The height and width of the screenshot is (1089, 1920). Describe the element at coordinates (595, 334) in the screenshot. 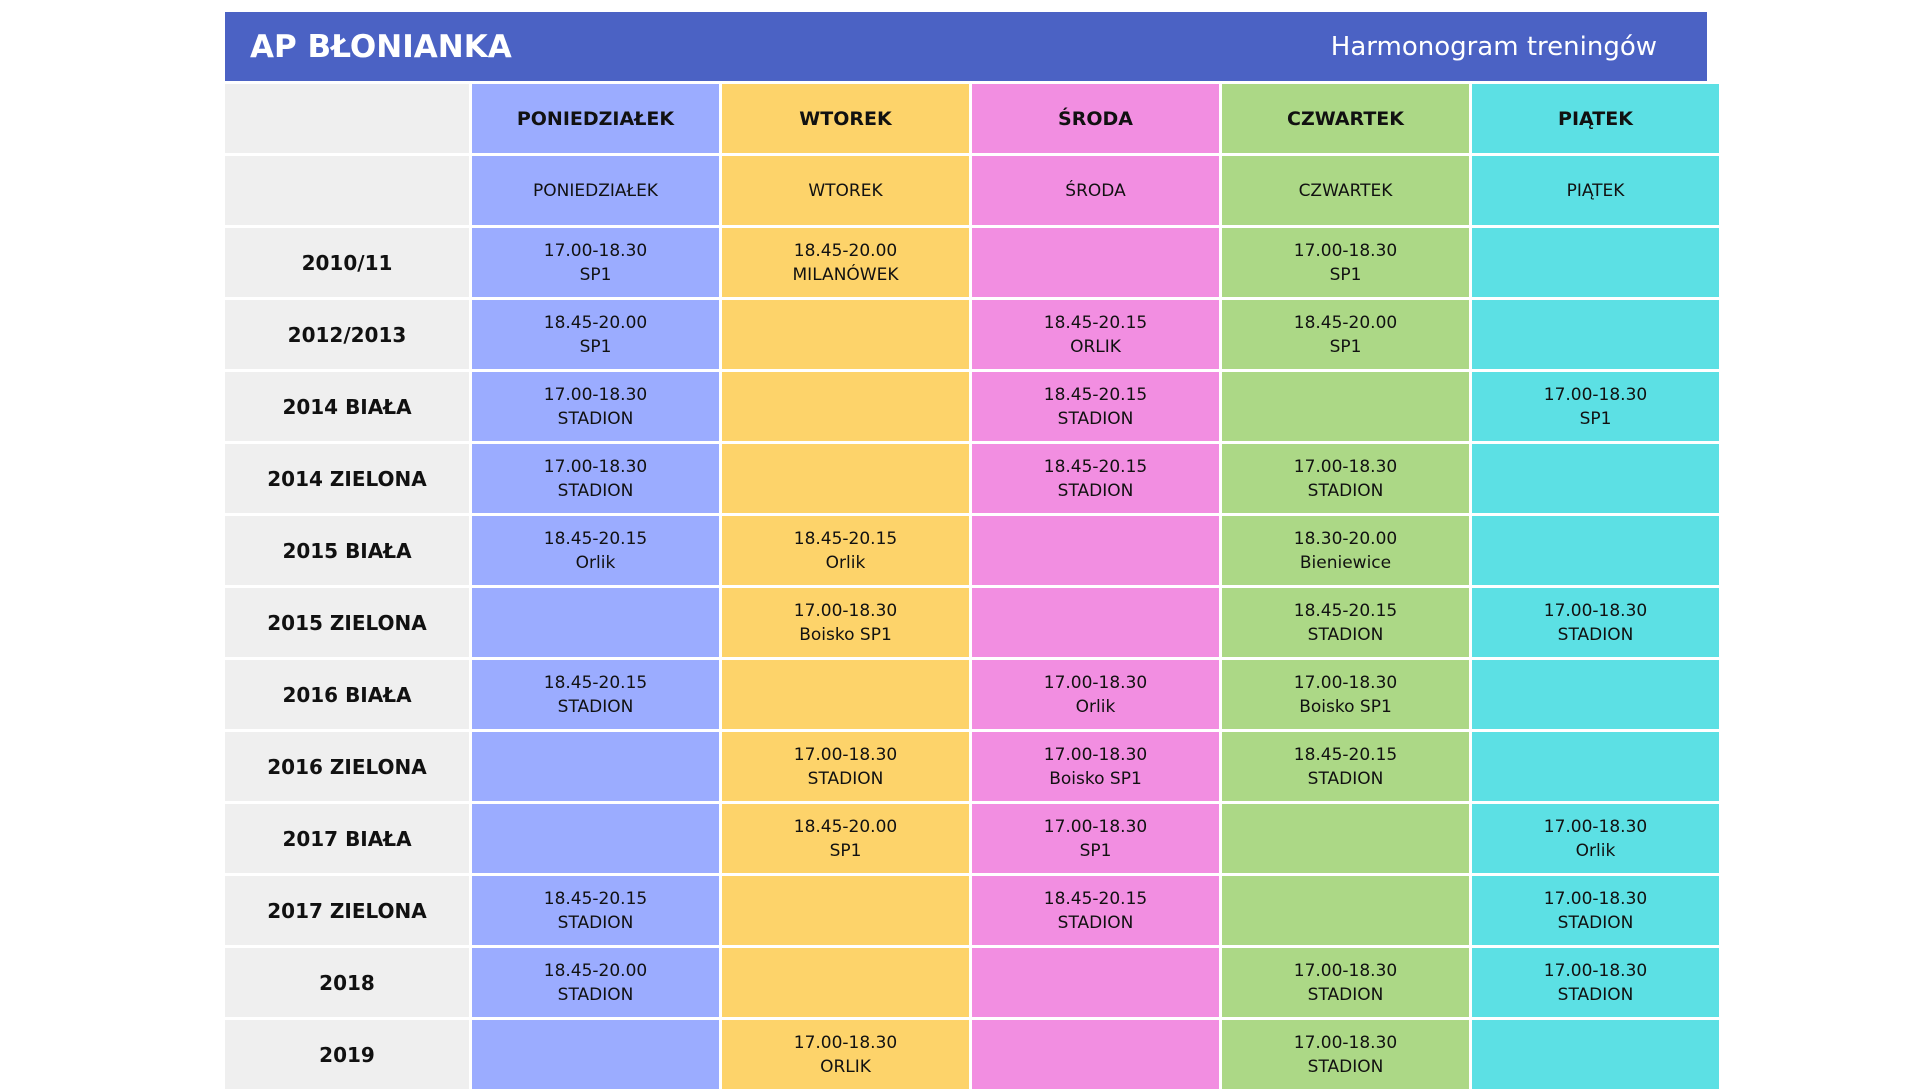

I see `slot-monday: 18.45-20.00 SP1` at that location.